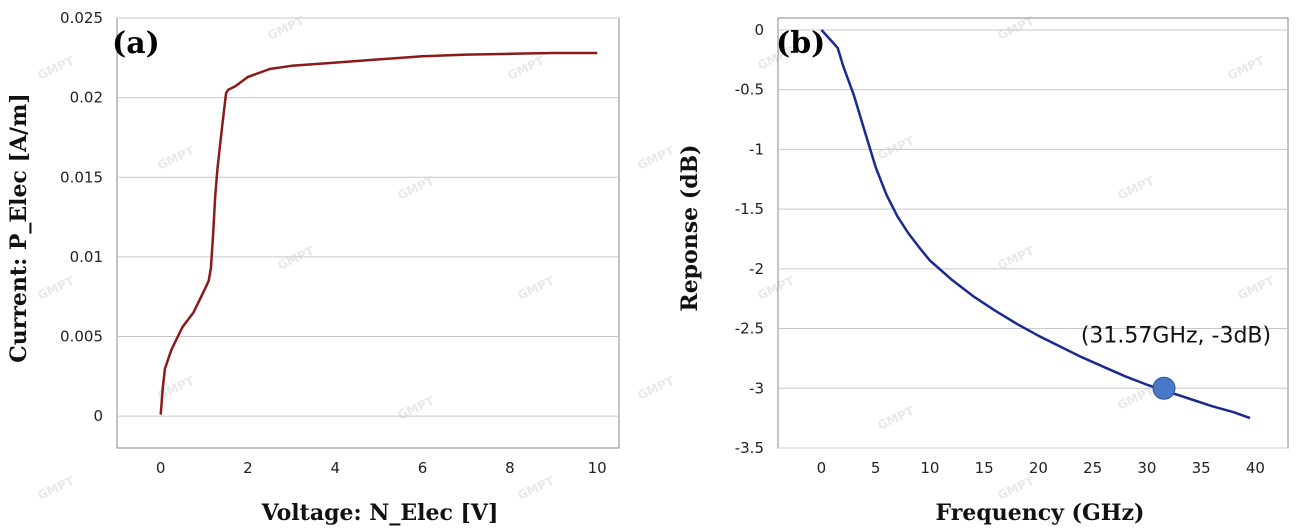 This screenshot has width=1298, height=531. I want to click on panel-b-x-tick-label: 0, so click(822, 468).